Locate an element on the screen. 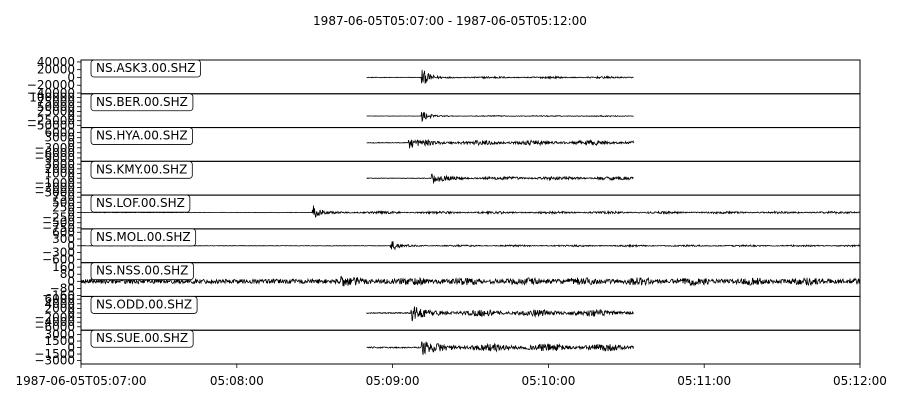 This screenshot has height=405, width=900. y-tick-label: 750 is located at coordinates (63, 197).